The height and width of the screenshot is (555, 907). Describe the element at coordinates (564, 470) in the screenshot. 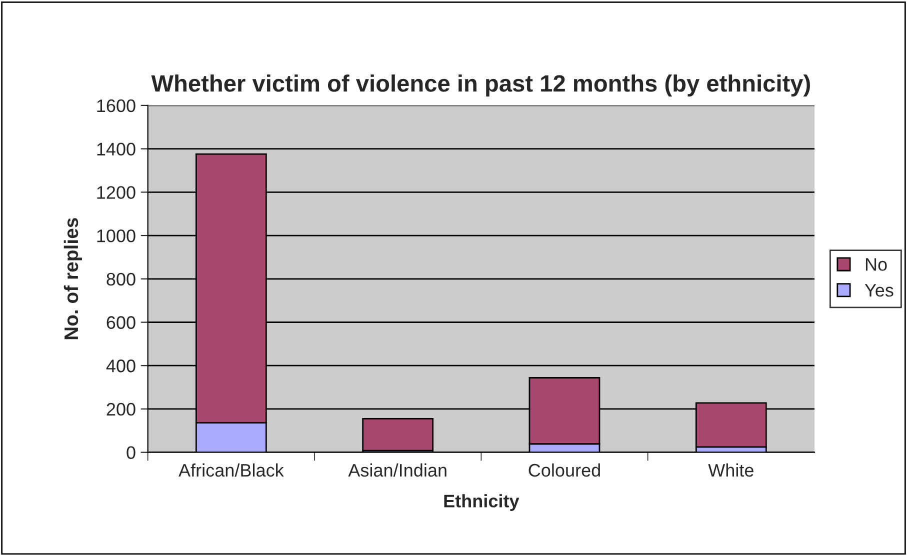

I see `x-tick-label: Coloured` at that location.